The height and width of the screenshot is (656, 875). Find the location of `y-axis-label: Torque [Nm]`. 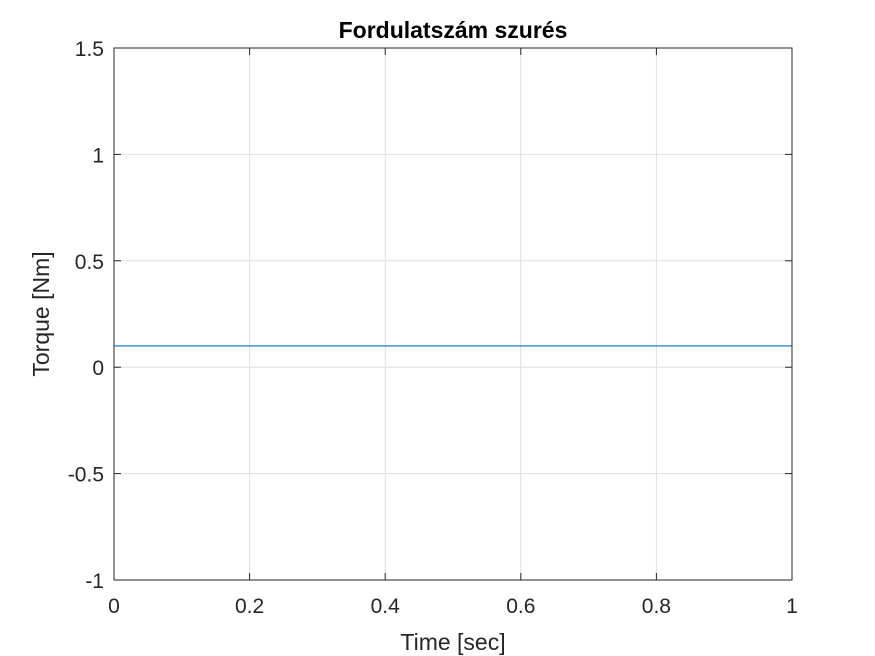

y-axis-label: Torque [Nm] is located at coordinates (41, 313).